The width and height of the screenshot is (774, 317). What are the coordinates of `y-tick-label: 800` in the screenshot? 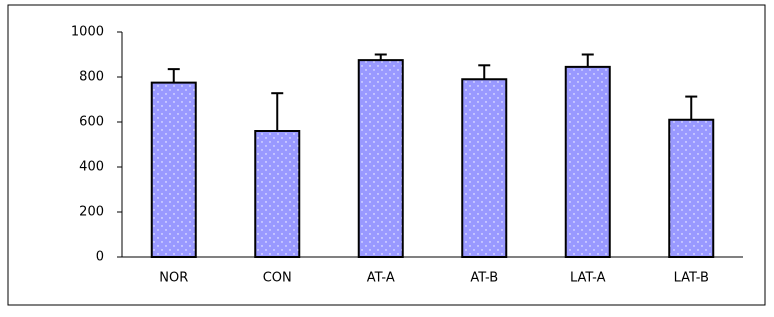 It's located at (91, 77).